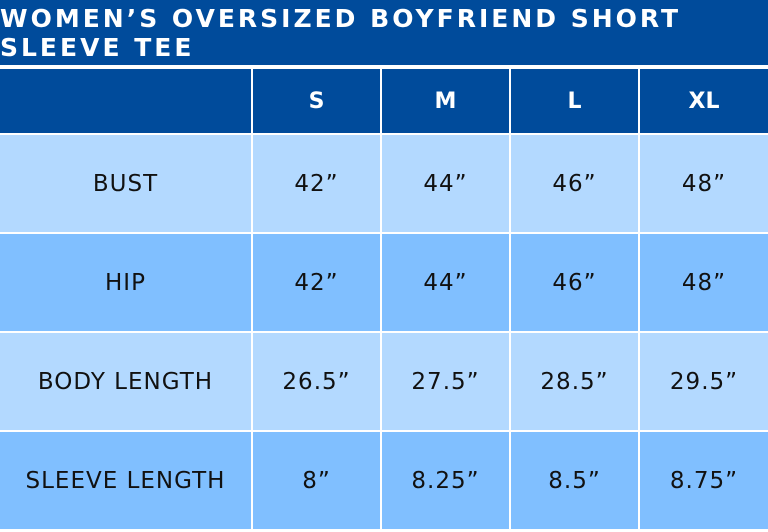 The image size is (768, 532). What do you see at coordinates (316, 381) in the screenshot?
I see `table-cell: 26.5”` at bounding box center [316, 381].